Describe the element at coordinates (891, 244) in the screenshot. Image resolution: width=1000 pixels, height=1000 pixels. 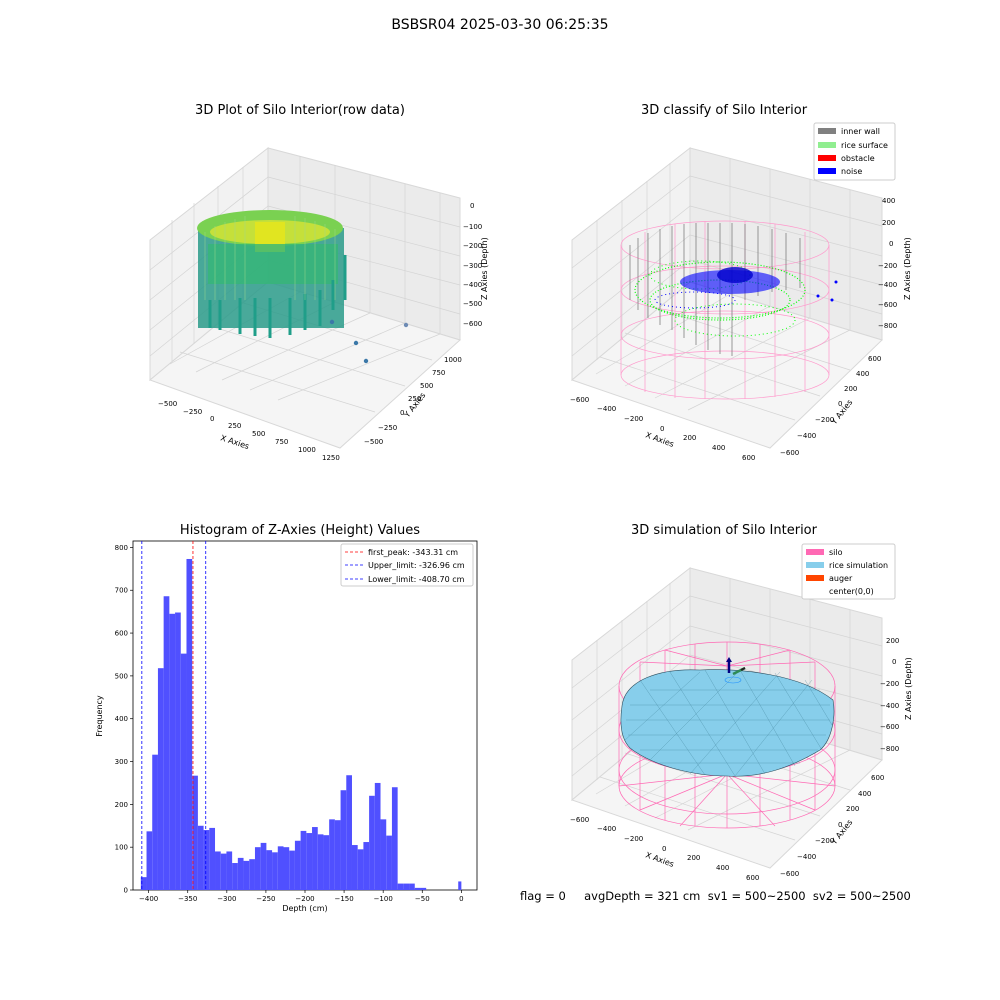
I see `classify-ztick: 0` at that location.